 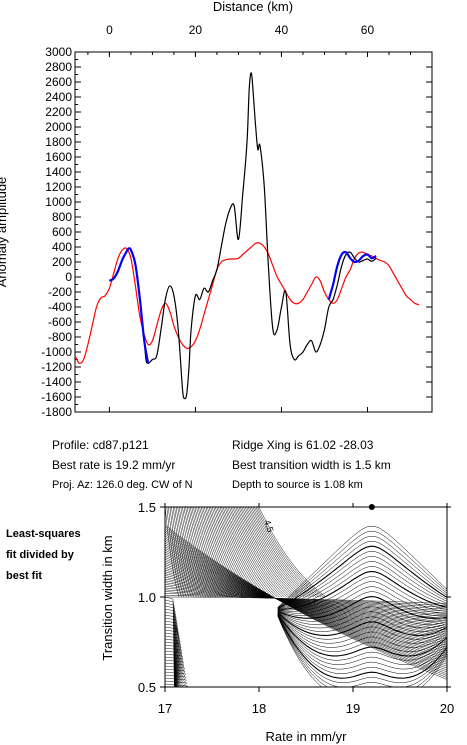 What do you see at coordinates (58, 202) in the screenshot?
I see `top-y-tick-label: 1000` at bounding box center [58, 202].